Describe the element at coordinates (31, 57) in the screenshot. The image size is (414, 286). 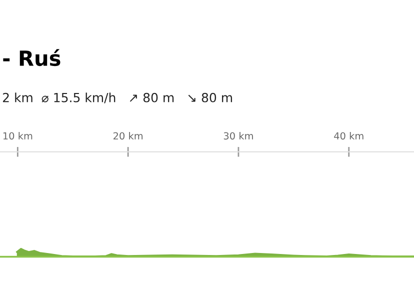
I see `chart-title: - Ruś` at that location.